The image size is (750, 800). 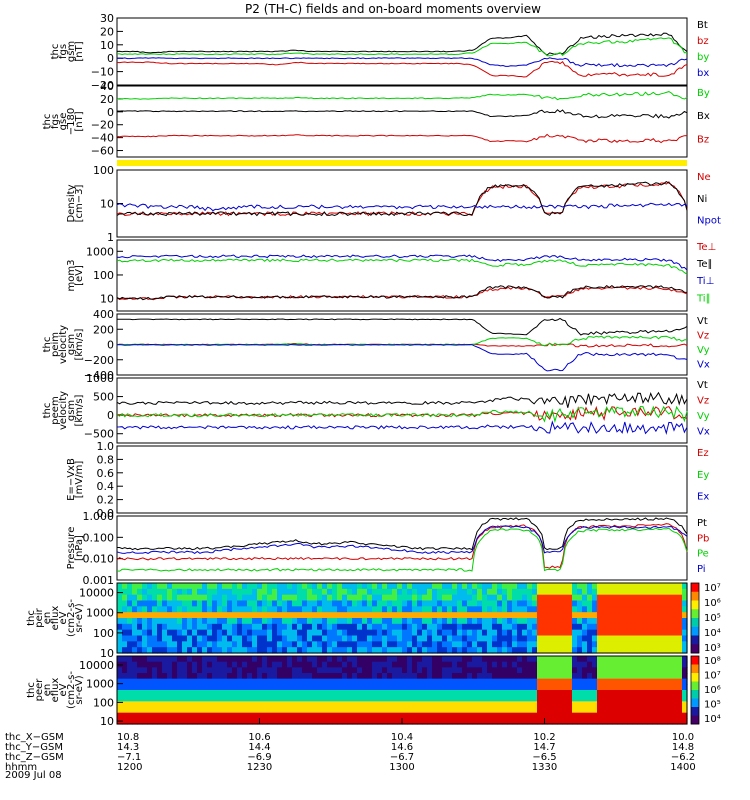 I want to click on series-line-red, so click(x=402, y=69).